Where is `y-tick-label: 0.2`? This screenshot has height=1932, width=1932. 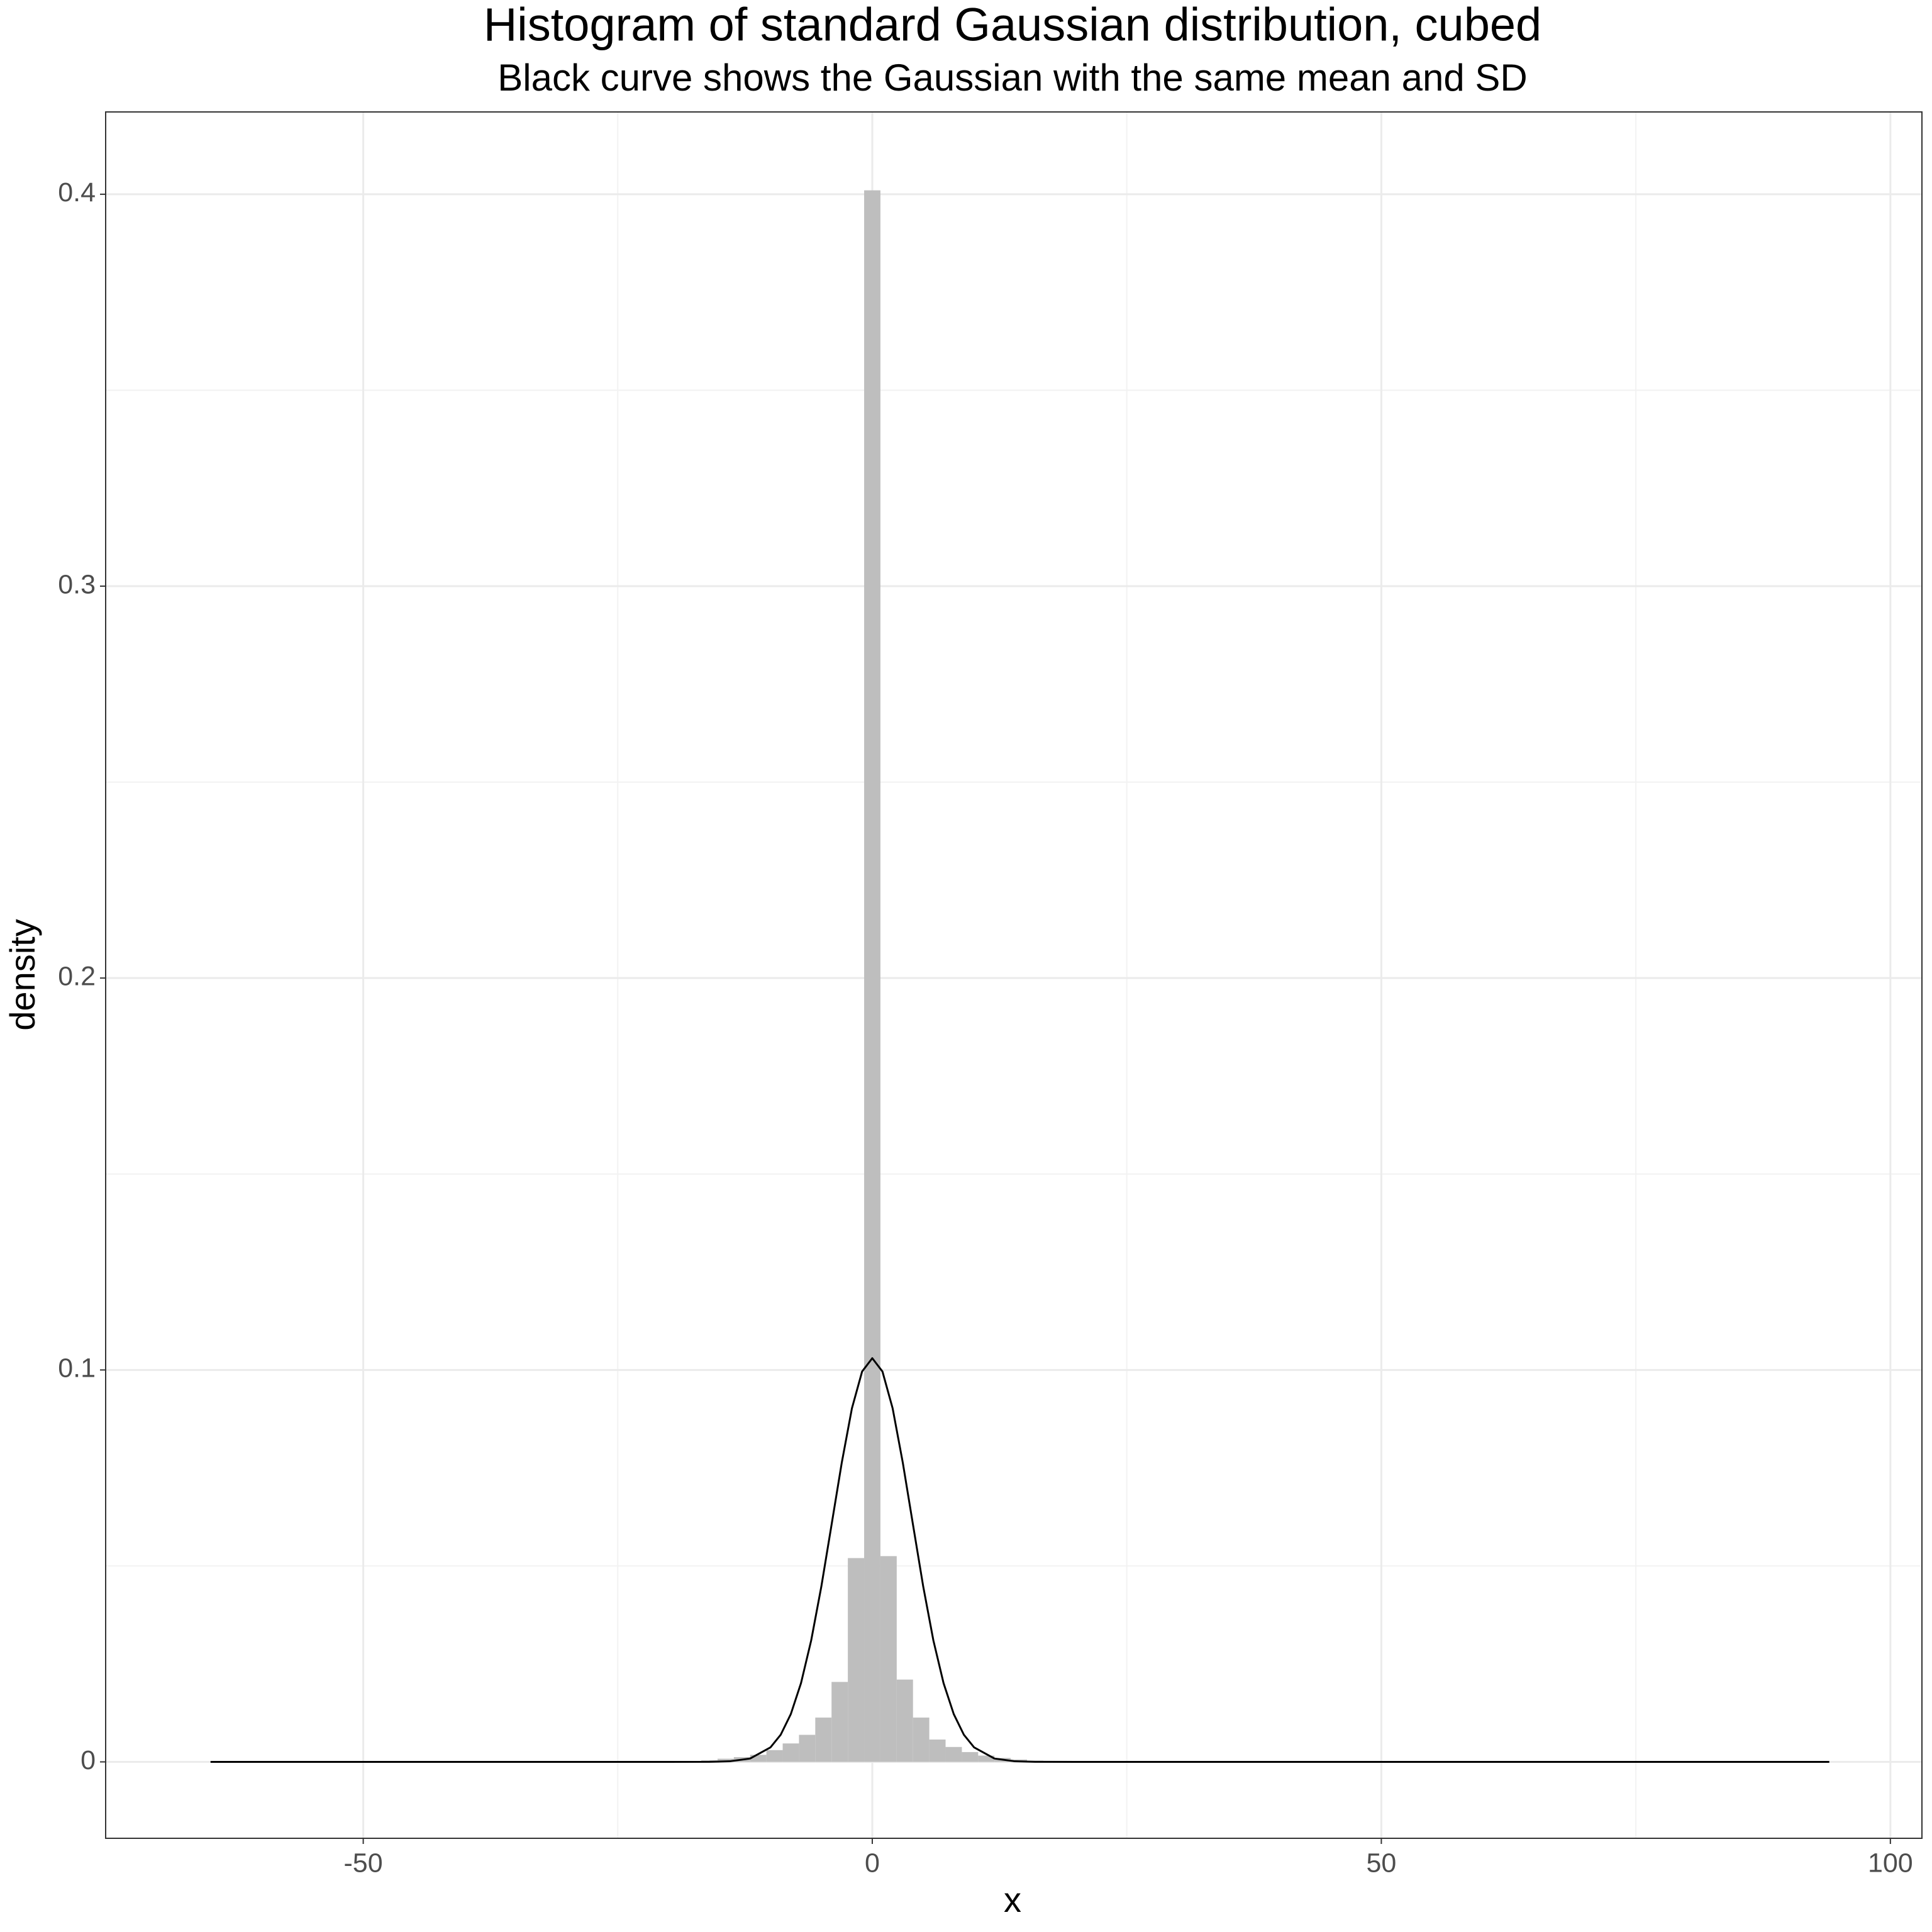
y-tick-label: 0.2 is located at coordinates (77, 977).